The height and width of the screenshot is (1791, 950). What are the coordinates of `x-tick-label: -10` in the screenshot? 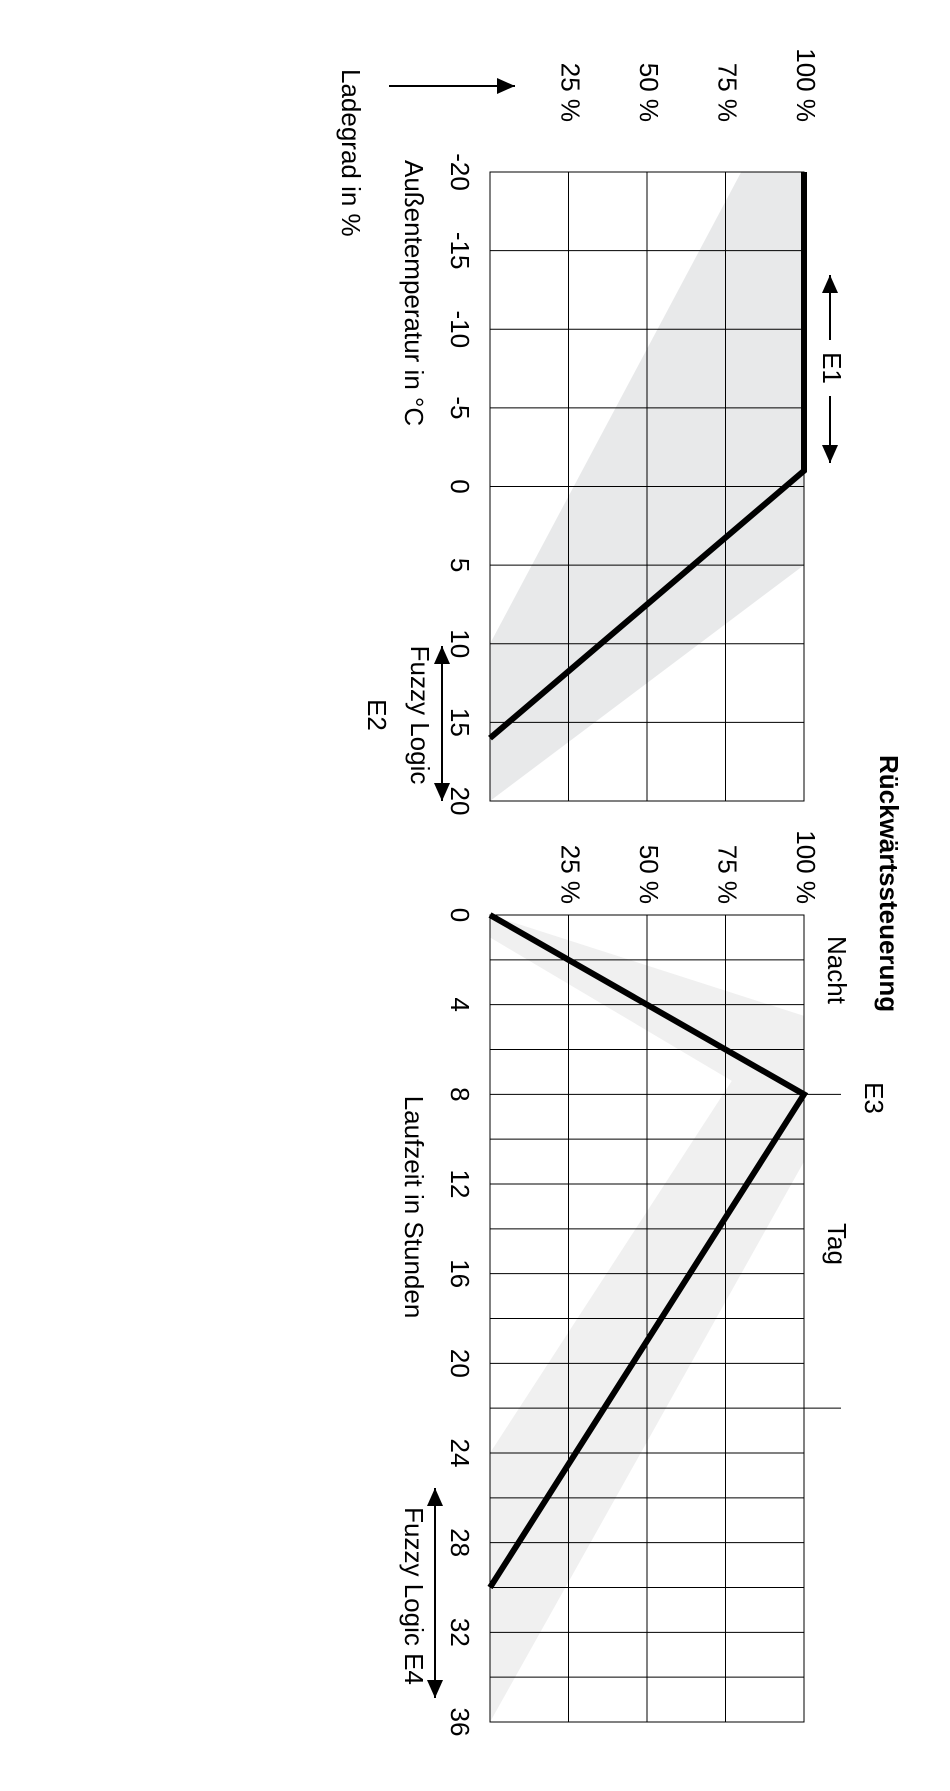 It's located at (460, 329).